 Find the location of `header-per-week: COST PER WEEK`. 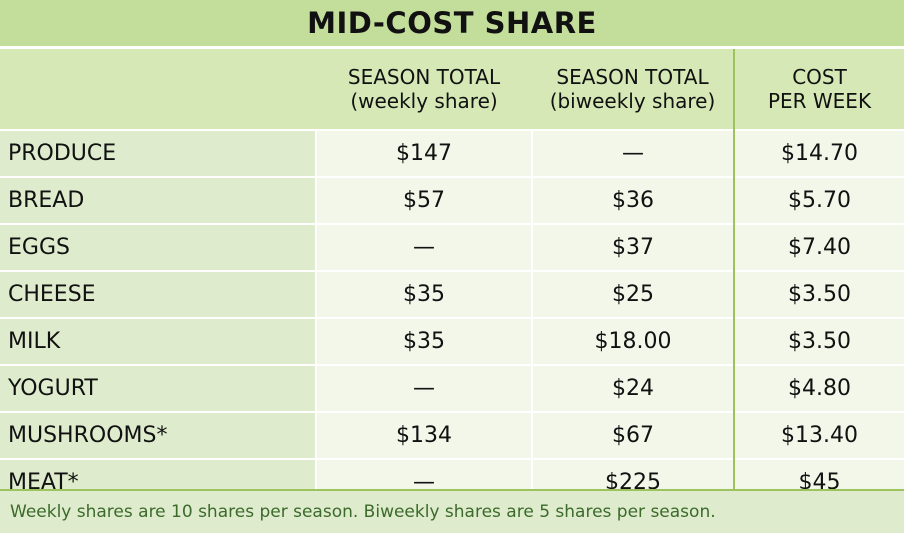

header-per-week: COST PER WEEK is located at coordinates (818, 89).